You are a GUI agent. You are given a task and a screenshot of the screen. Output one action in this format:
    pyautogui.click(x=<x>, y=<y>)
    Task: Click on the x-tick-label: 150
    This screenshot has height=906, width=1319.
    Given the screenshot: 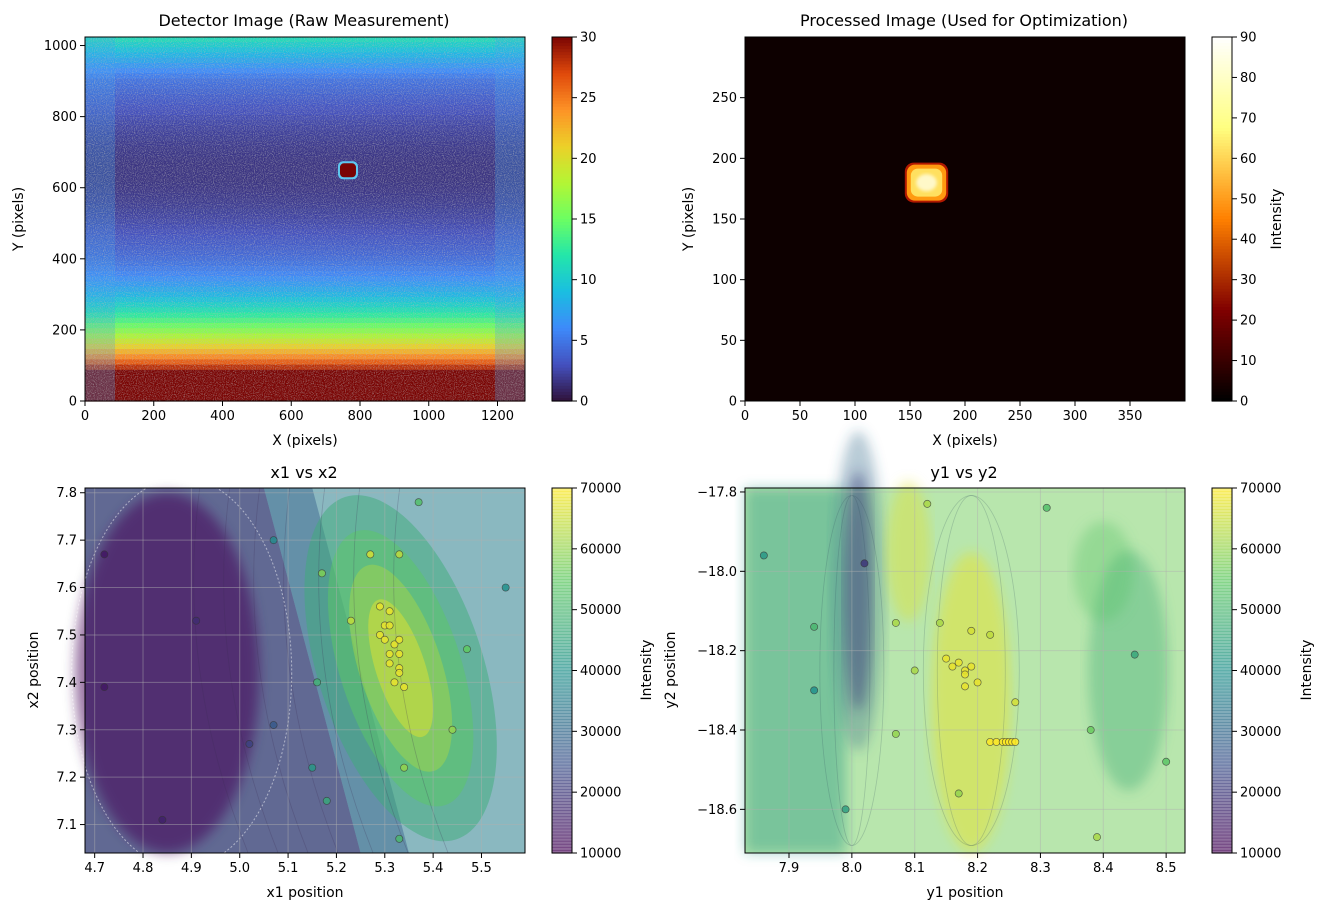 What is the action you would take?
    pyautogui.click(x=910, y=416)
    